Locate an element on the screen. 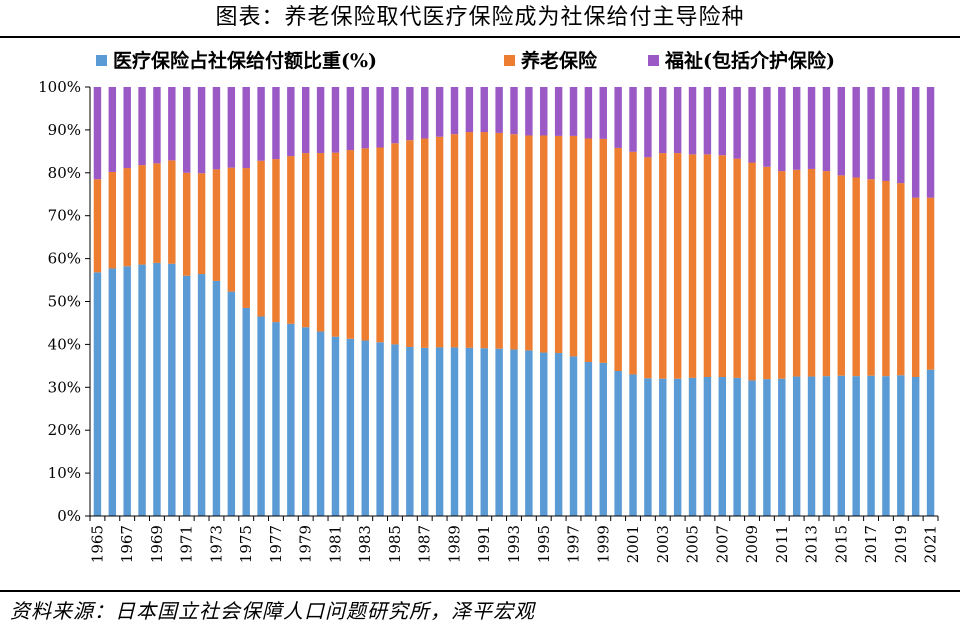  x-tick-label: 1983 is located at coordinates (365, 544).